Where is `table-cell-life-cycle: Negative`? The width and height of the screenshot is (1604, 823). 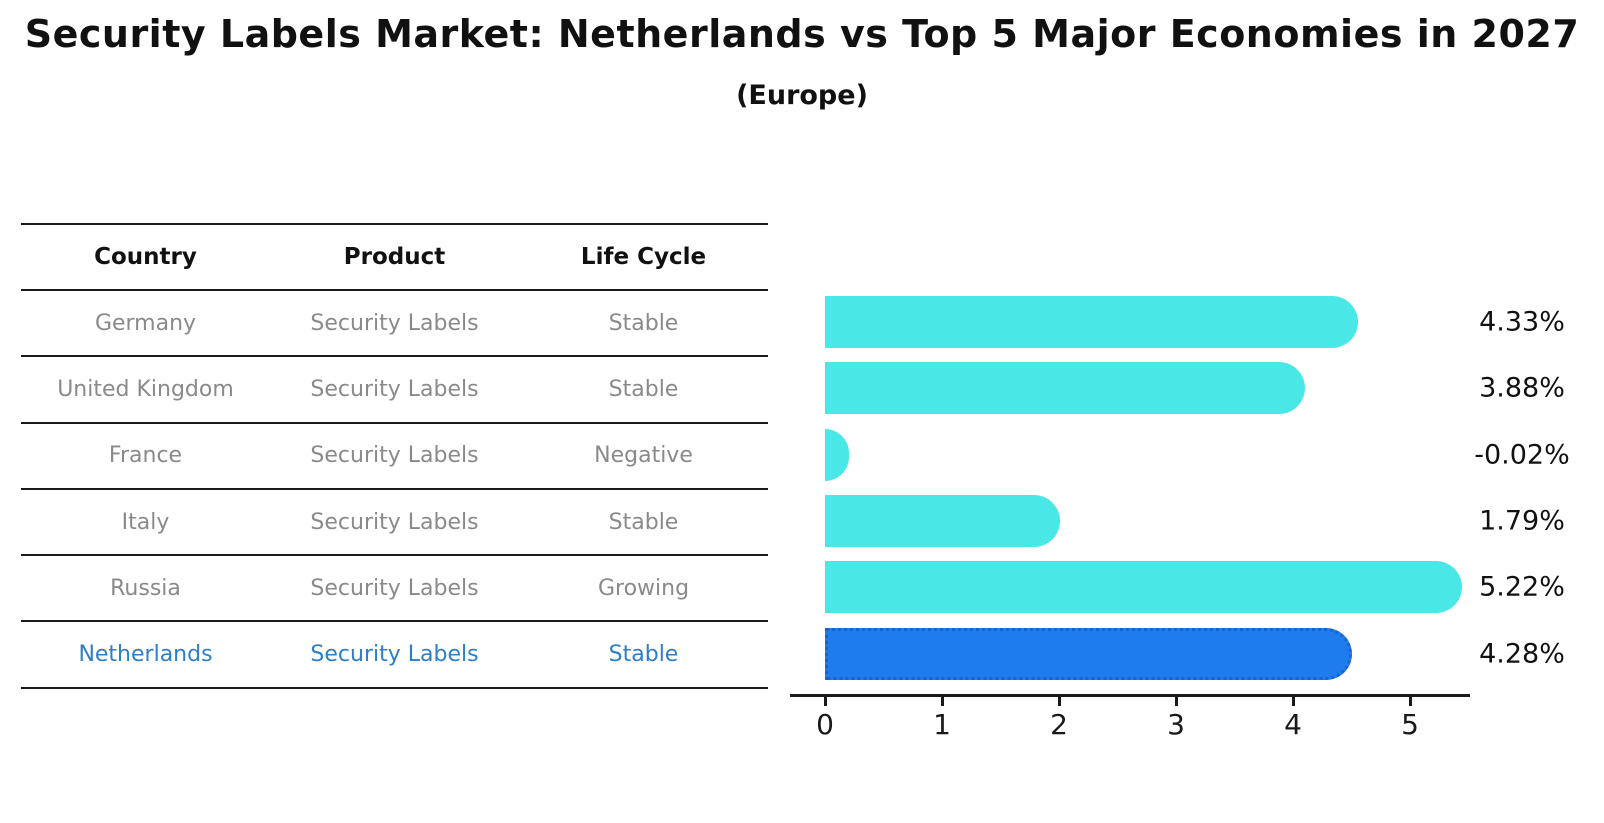 table-cell-life-cycle: Negative is located at coordinates (643, 456).